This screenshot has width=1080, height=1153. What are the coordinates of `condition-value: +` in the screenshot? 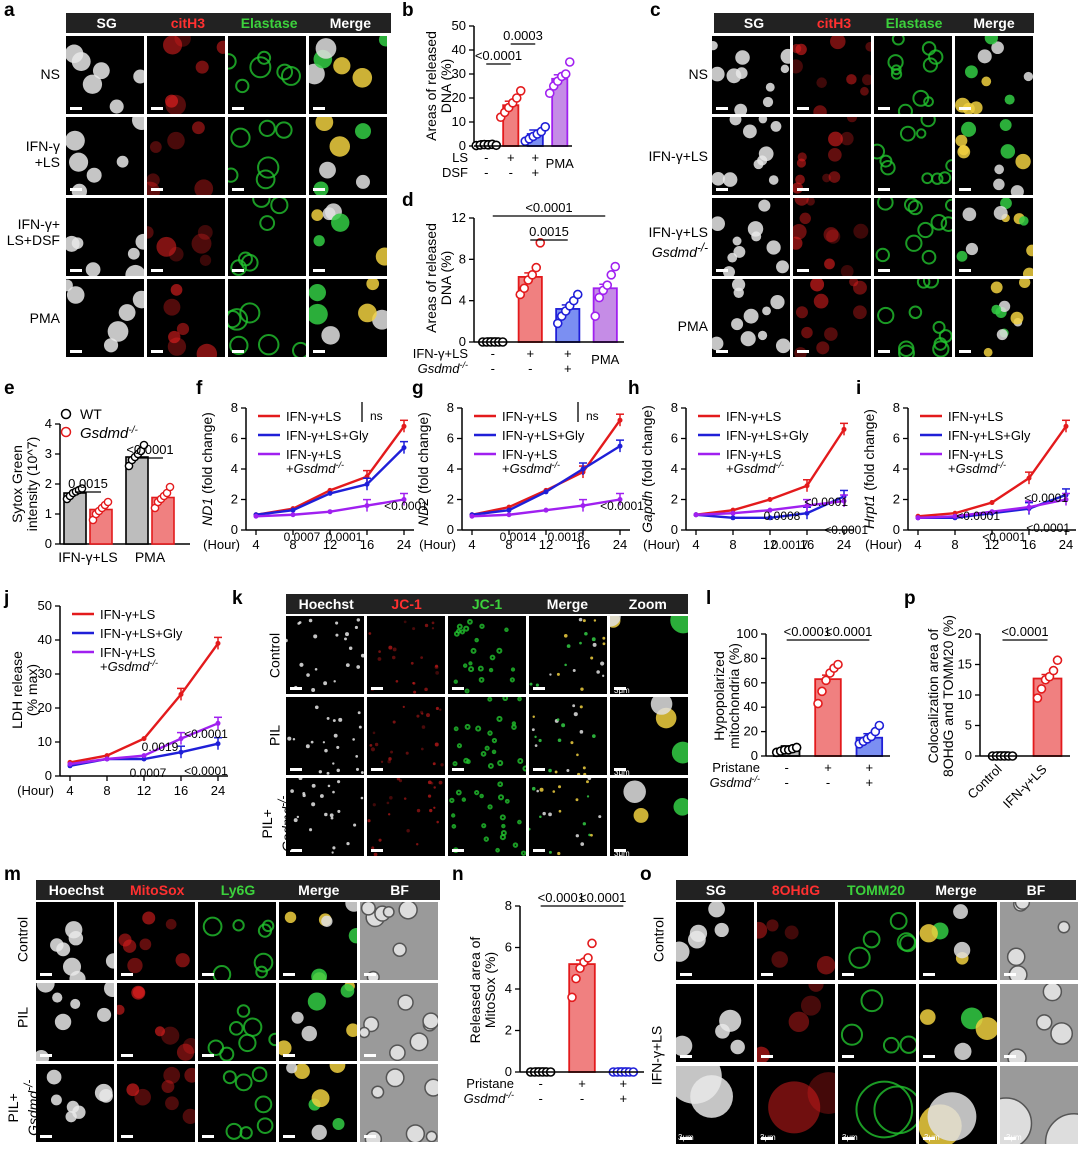 It's located at (582, 1083).